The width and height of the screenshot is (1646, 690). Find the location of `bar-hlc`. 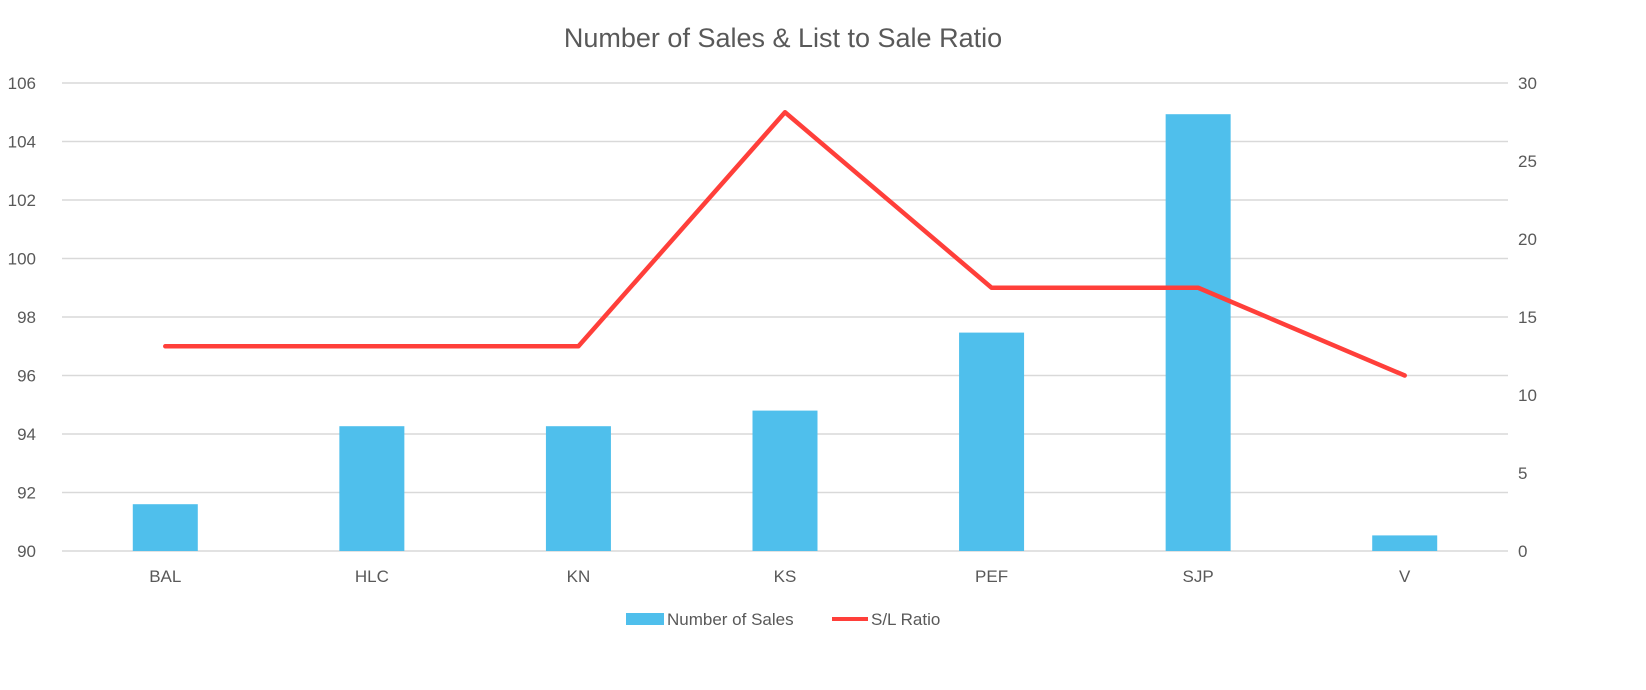

bar-hlc is located at coordinates (371, 488).